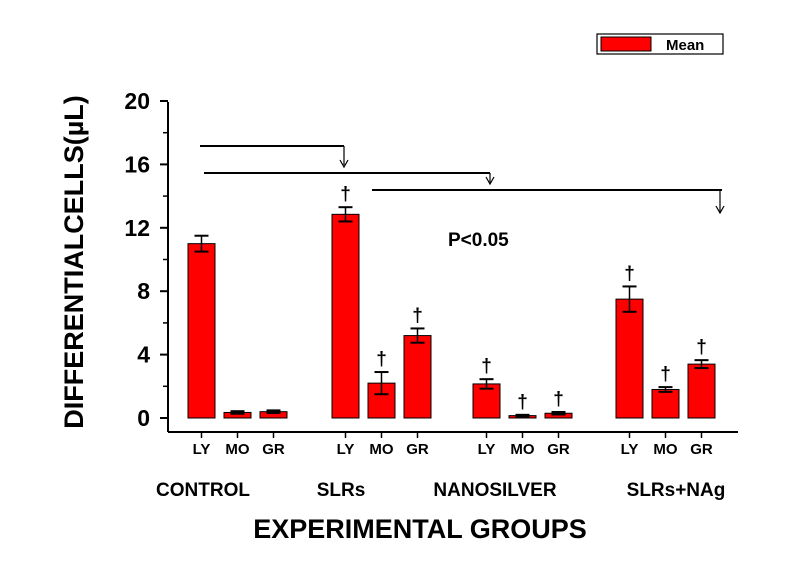 The height and width of the screenshot is (581, 800). What do you see at coordinates (685, 45) in the screenshot?
I see `legend-label: Mean` at bounding box center [685, 45].